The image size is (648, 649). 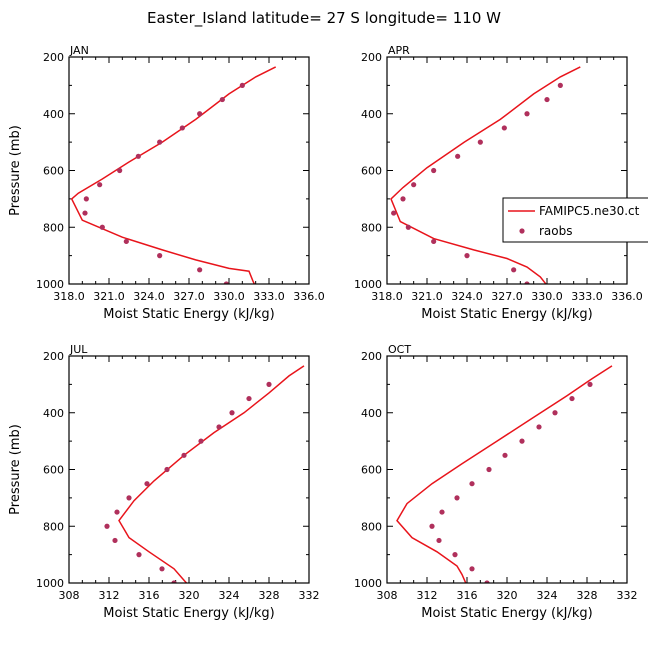 What do you see at coordinates (522, 231) in the screenshot?
I see `legend-obs-swatch` at bounding box center [522, 231].